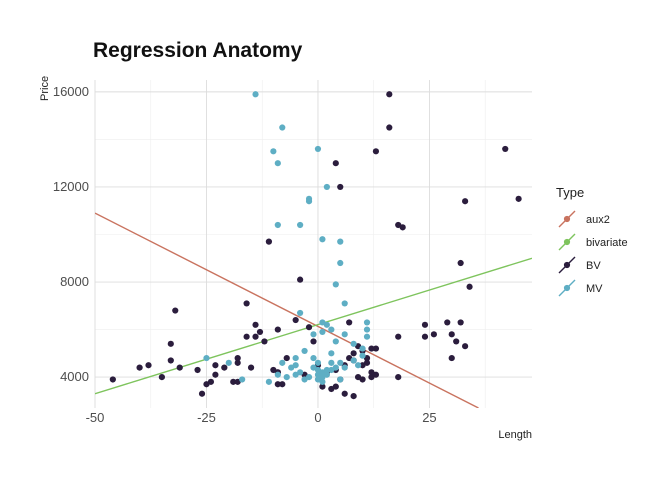 This screenshot has height=480, width=672. Describe the element at coordinates (584, 219) in the screenshot. I see `legend-entry-aux2: aux2` at that location.